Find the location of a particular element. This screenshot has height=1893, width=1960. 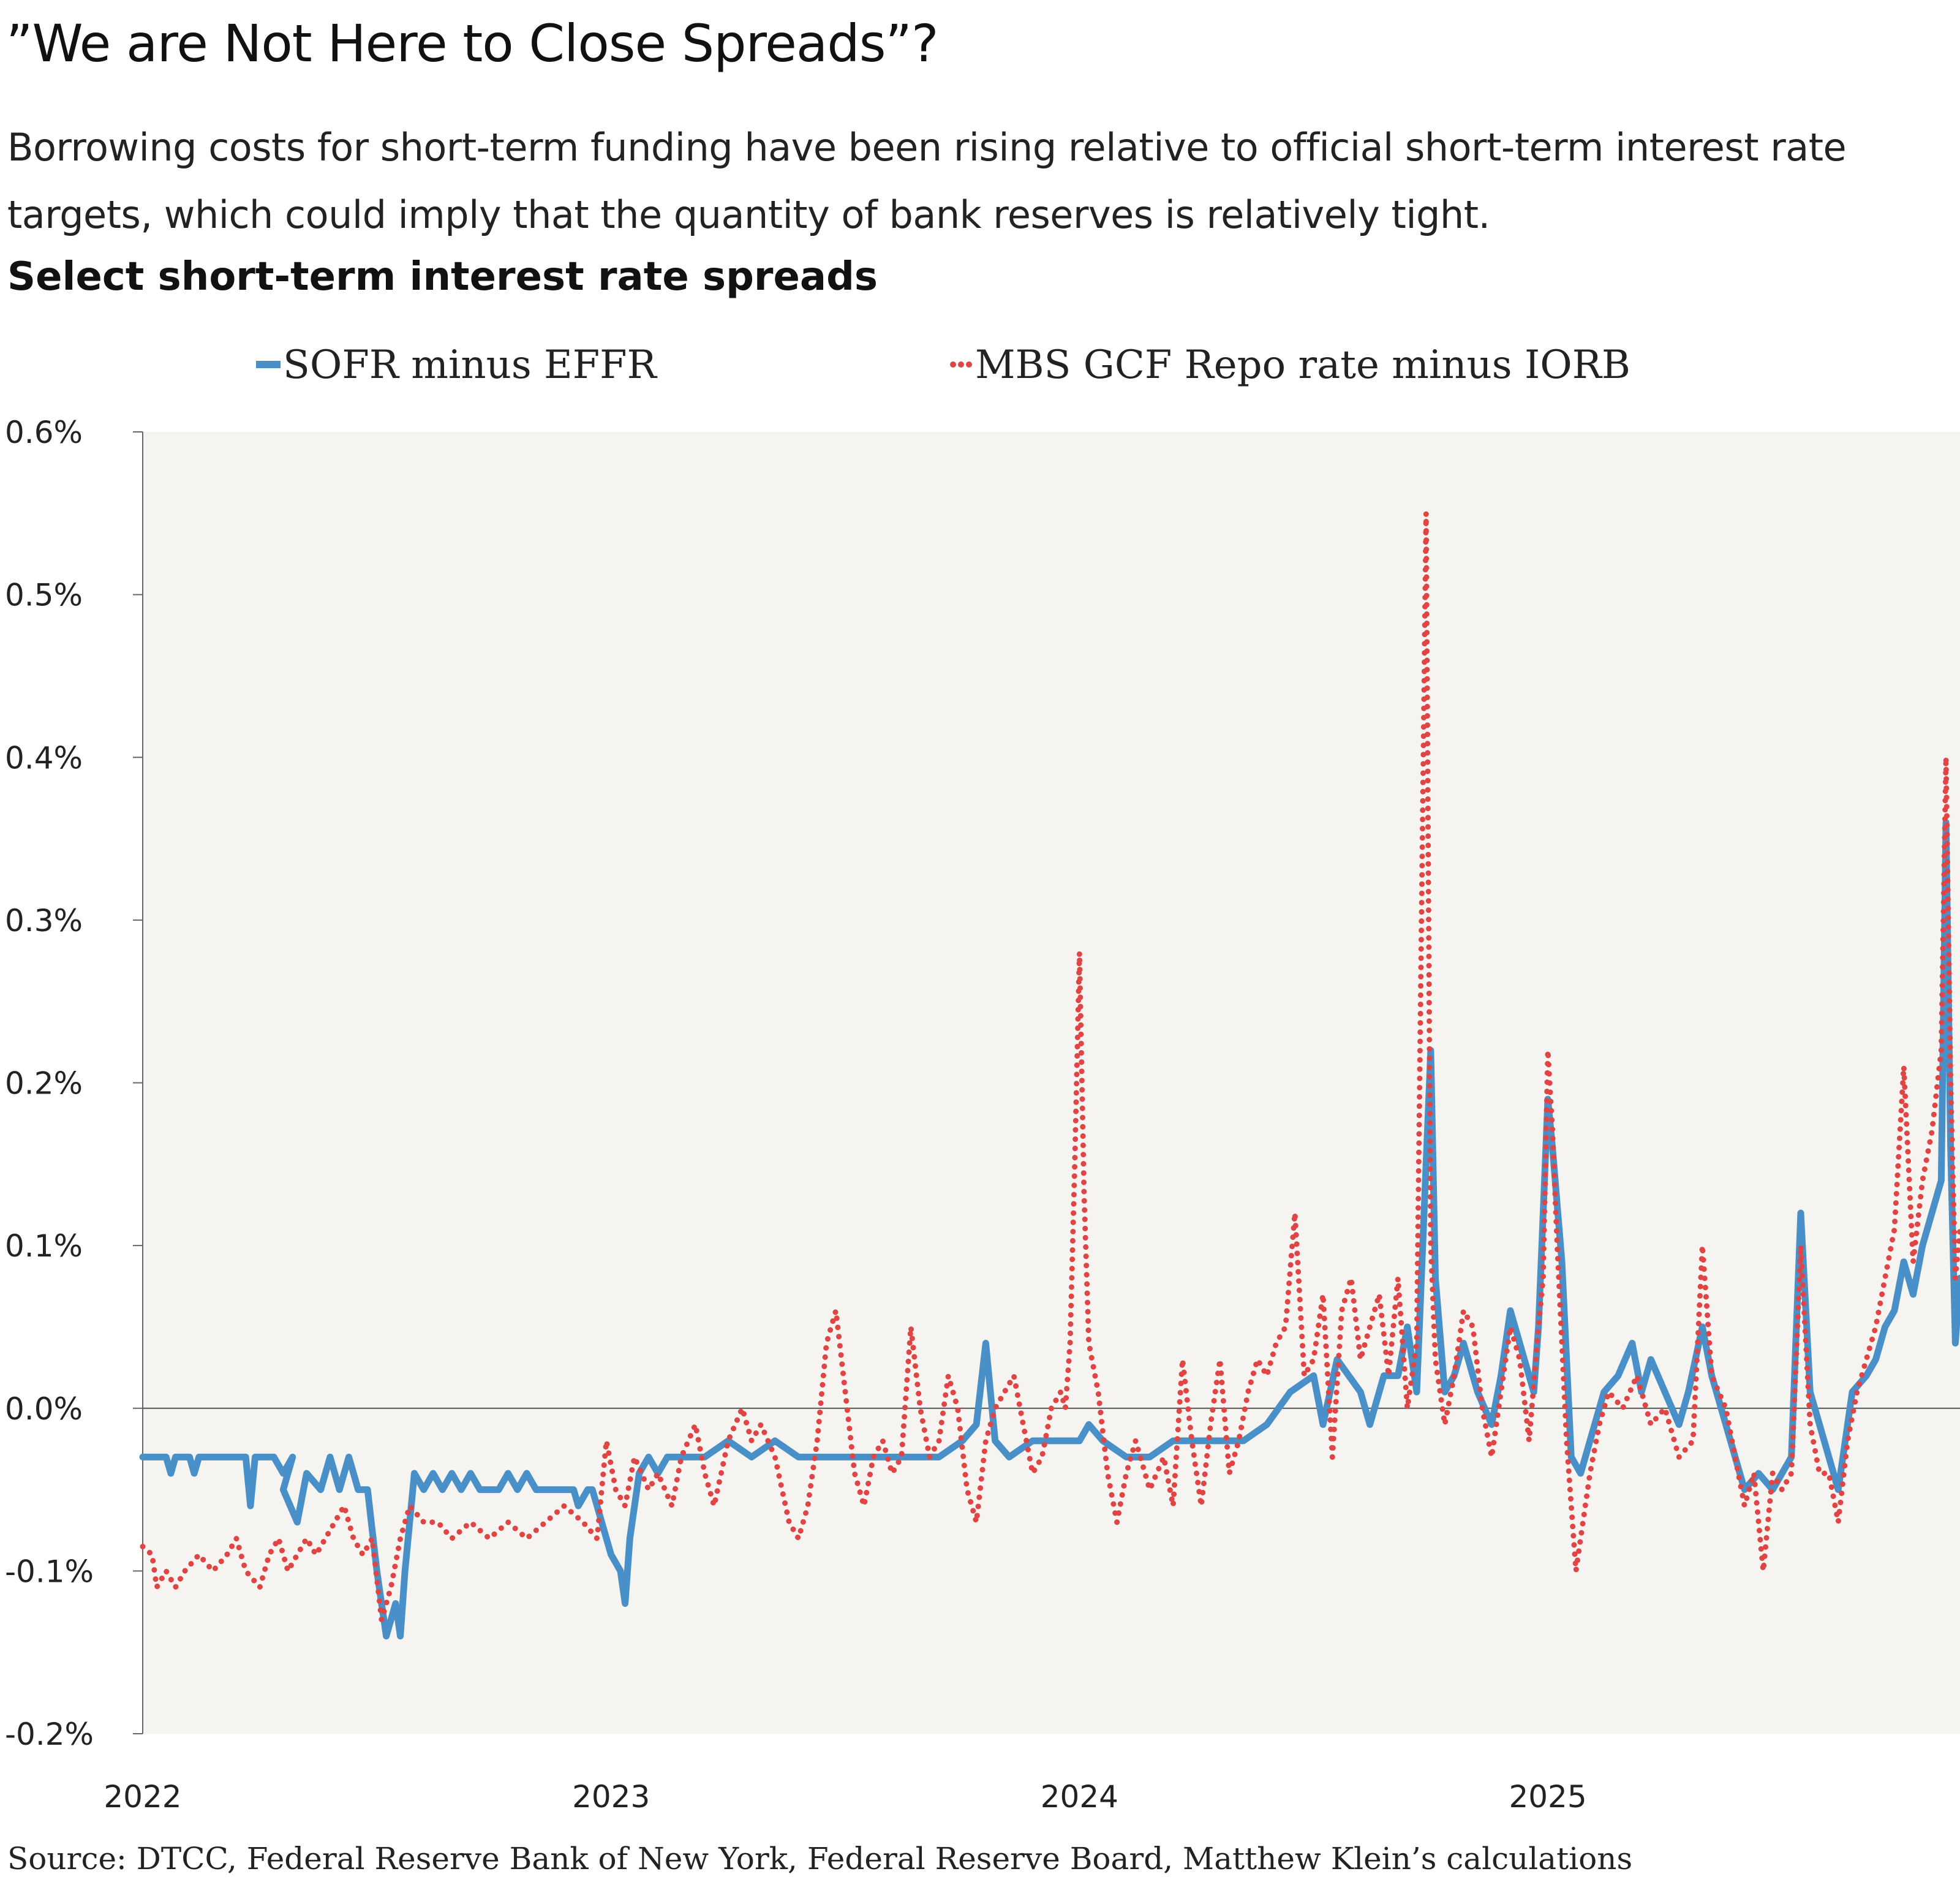

x-tick-label: 2022 is located at coordinates (142, 1797).